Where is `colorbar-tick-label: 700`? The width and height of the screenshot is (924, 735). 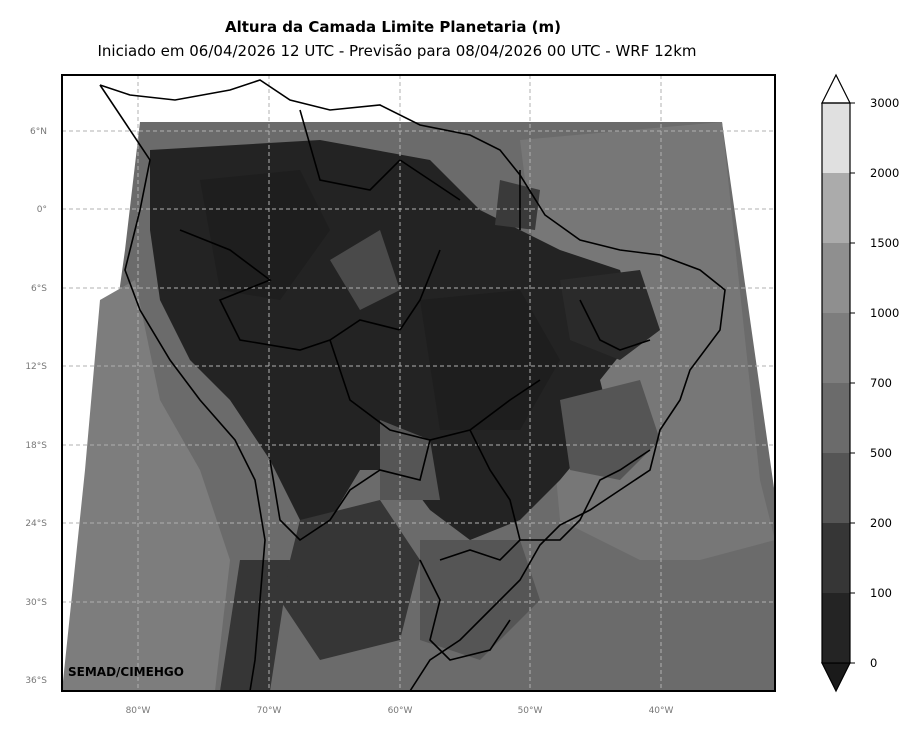
colorbar-tick-label: 700 is located at coordinates (881, 383).